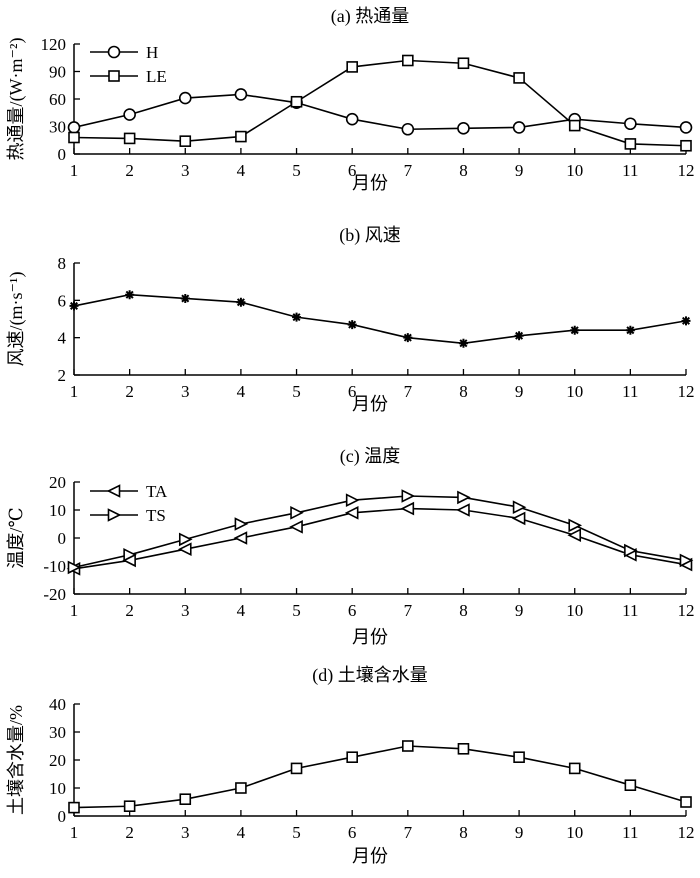 Image resolution: width=700 pixels, height=878 pixels. What do you see at coordinates (157, 491) in the screenshot?
I see `legend-label: TA` at bounding box center [157, 491].